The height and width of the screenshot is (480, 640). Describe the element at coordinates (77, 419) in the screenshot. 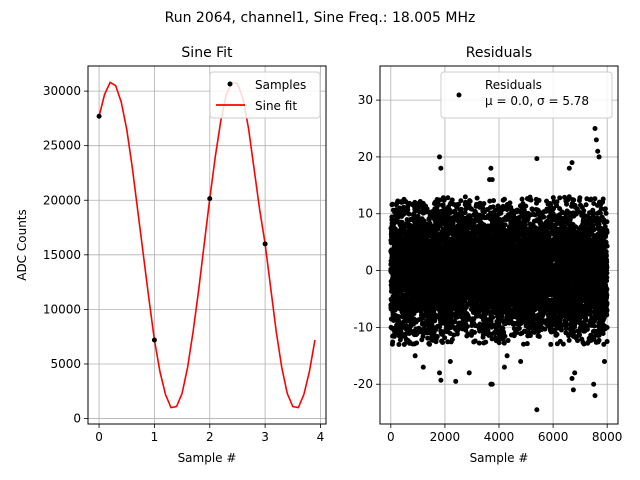

I see `sine-fit-ytick-label: 0` at that location.